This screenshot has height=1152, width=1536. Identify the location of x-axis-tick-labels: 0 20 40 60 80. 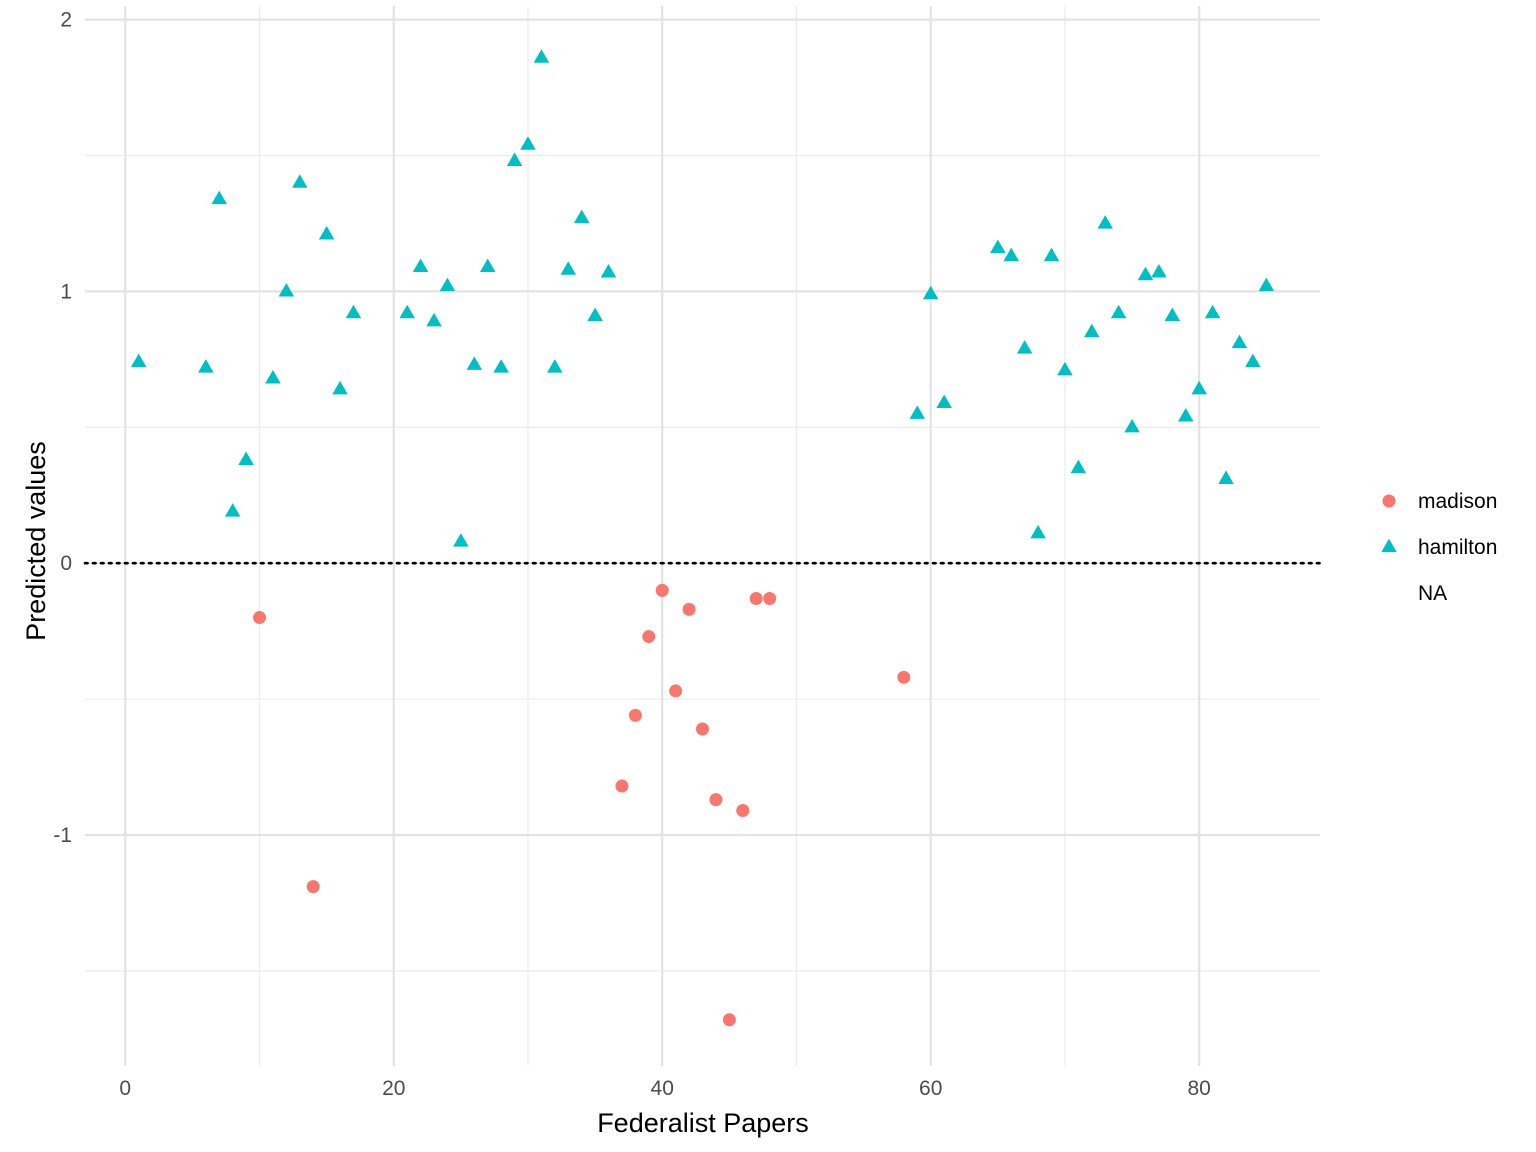
(664, 1088).